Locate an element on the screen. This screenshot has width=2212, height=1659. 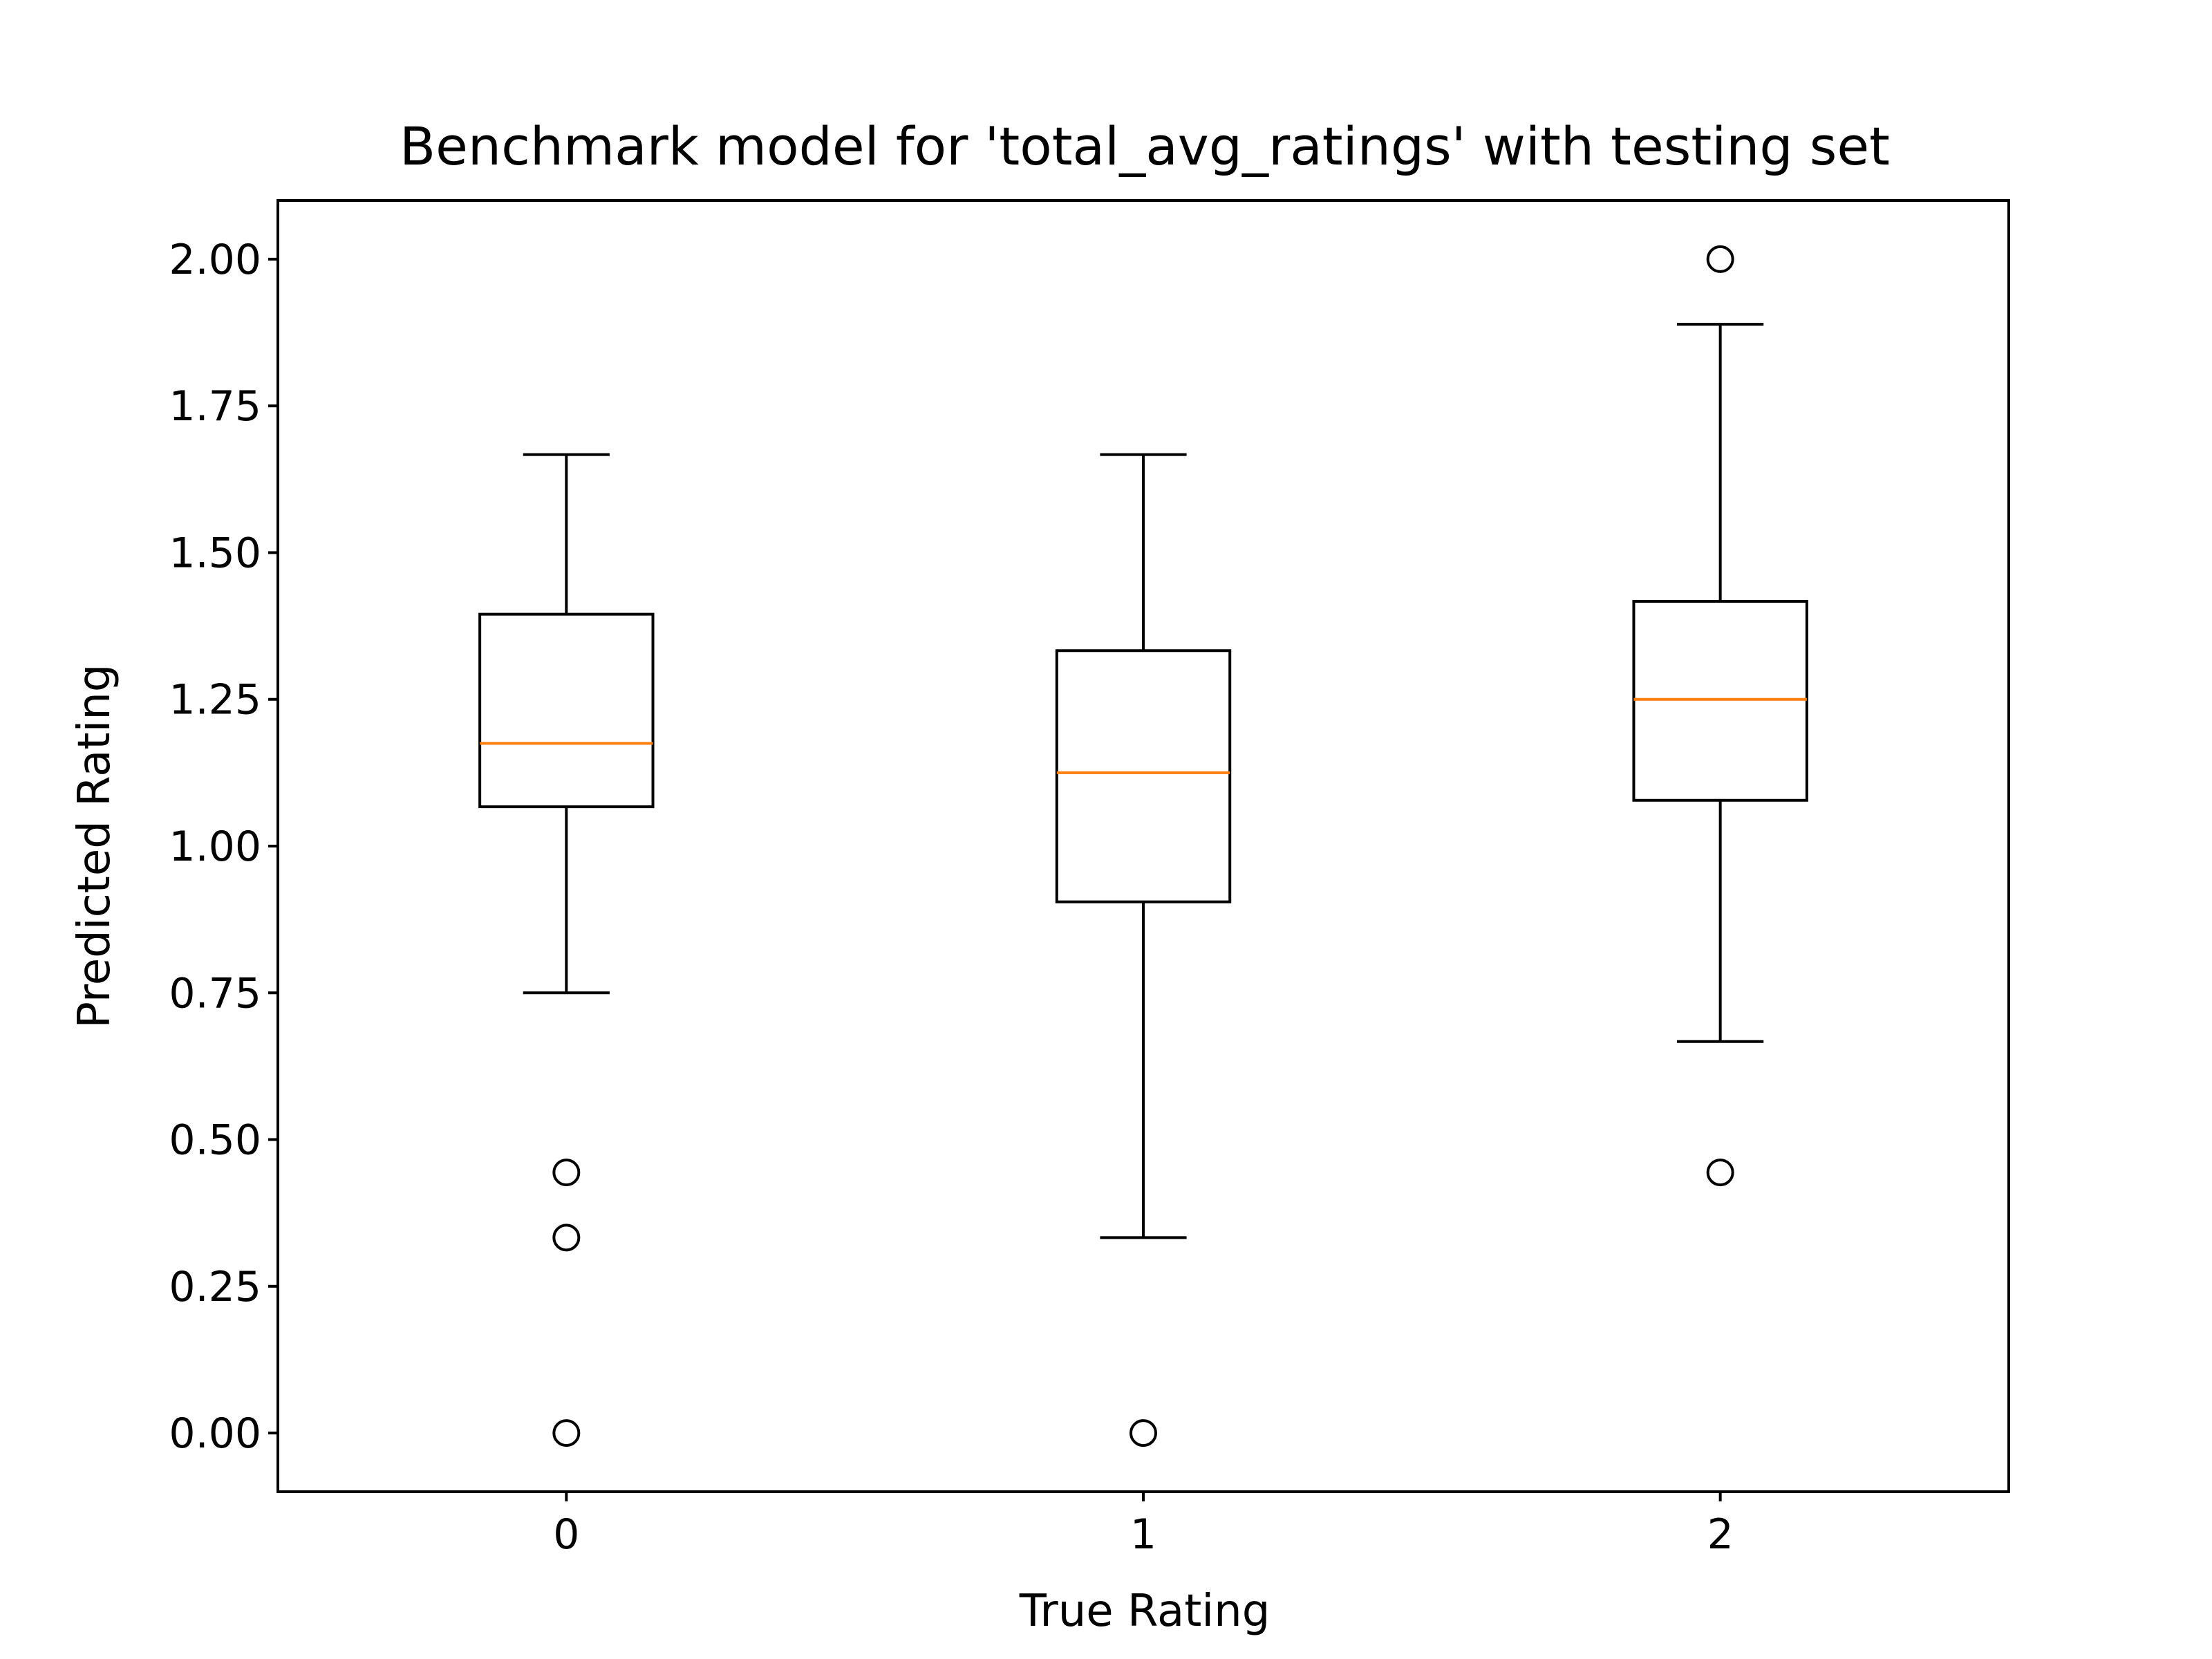
x-axis-label: True Rating is located at coordinates (1145, 1611).